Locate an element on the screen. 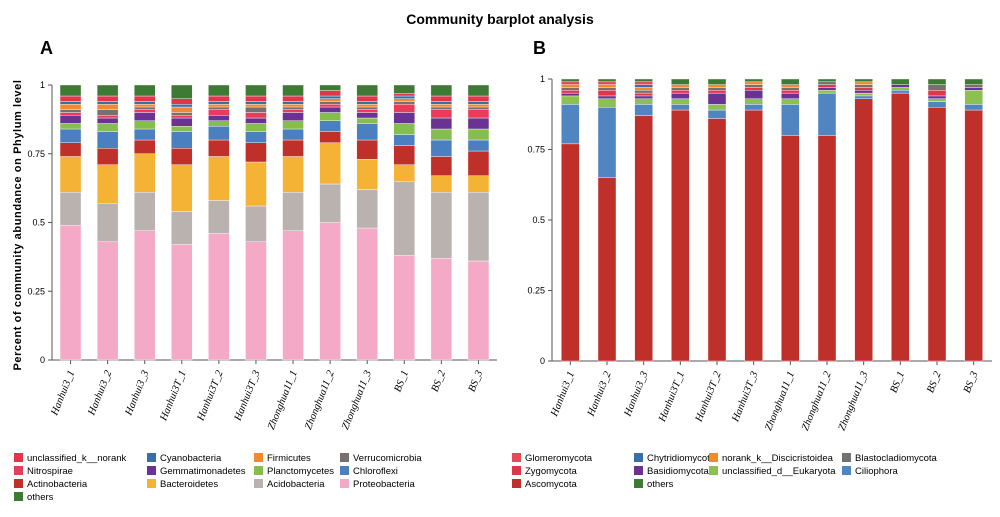  legend-item: Verrucomicrobia is located at coordinates (381, 458).